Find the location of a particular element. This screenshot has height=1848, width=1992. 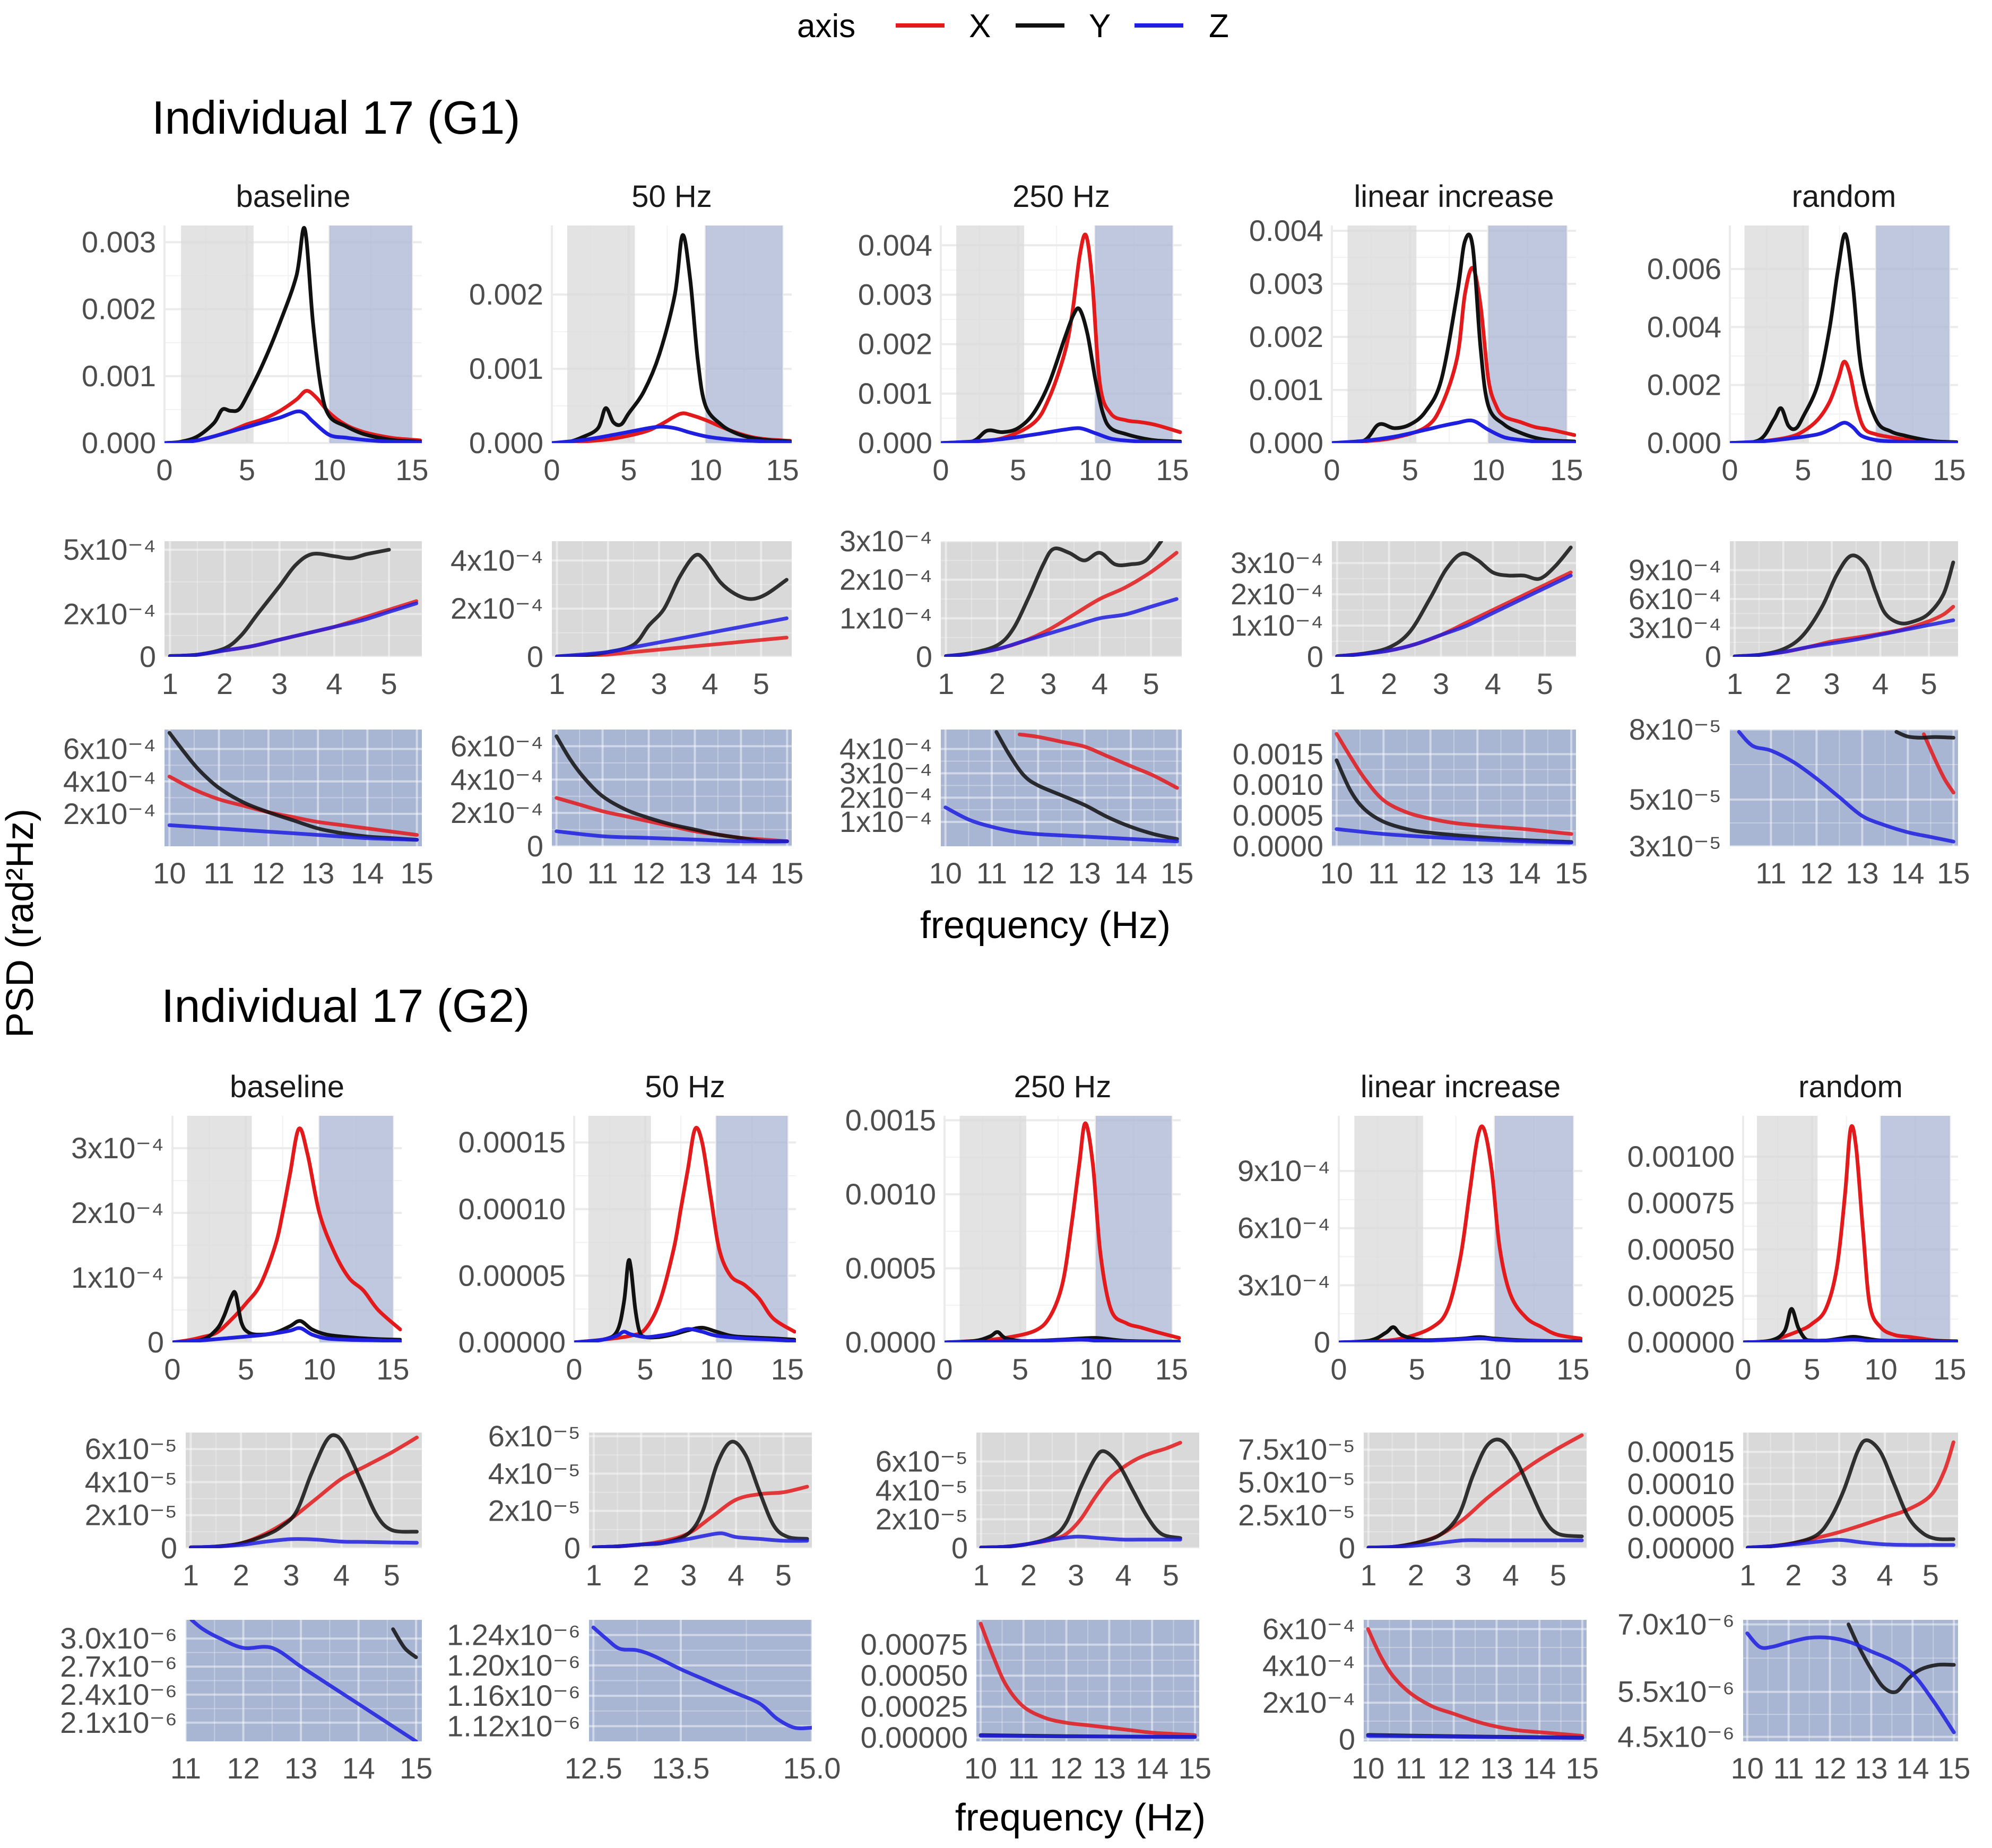

y-tick-label: 6x10⁻⁴ is located at coordinates (1675, 598).